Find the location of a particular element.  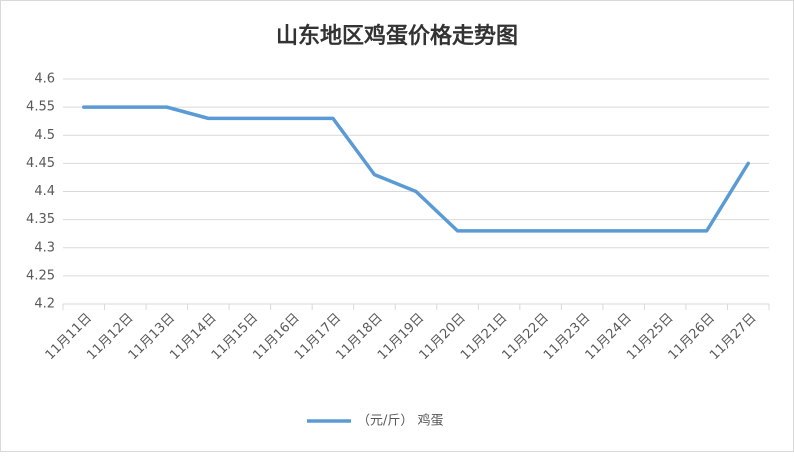

legend-label: （元/斤） 鸡蛋 is located at coordinates (400, 421).